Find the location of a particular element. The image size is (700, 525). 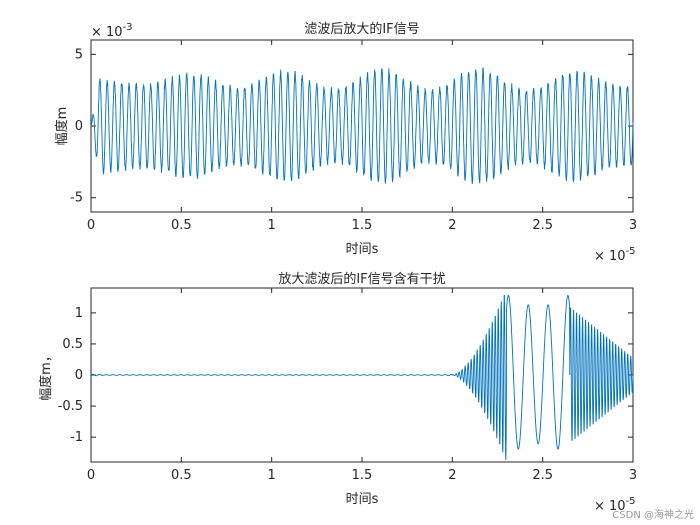

y-tick-label: 1 is located at coordinates (79, 313).